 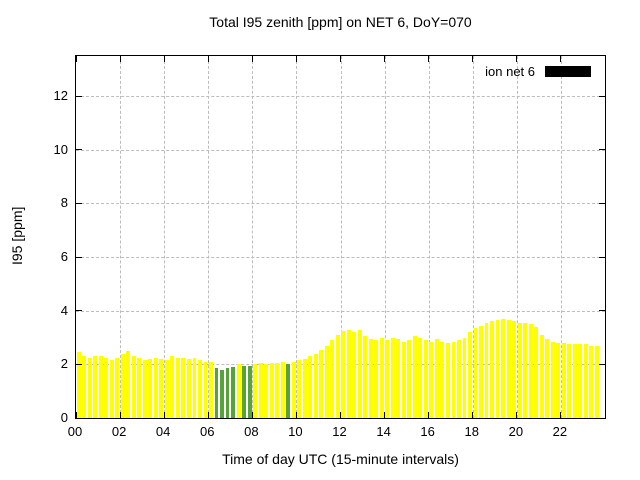 What do you see at coordinates (17, 236) in the screenshot?
I see `y-axis-label: I95 [ppm]` at bounding box center [17, 236].